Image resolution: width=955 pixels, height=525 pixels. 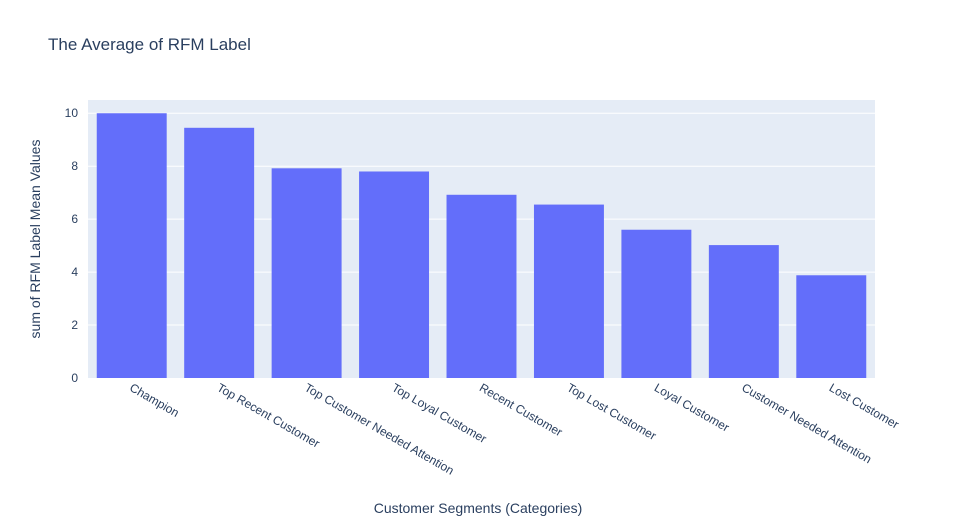 I want to click on y-tick-label: 0, so click(x=74, y=378).